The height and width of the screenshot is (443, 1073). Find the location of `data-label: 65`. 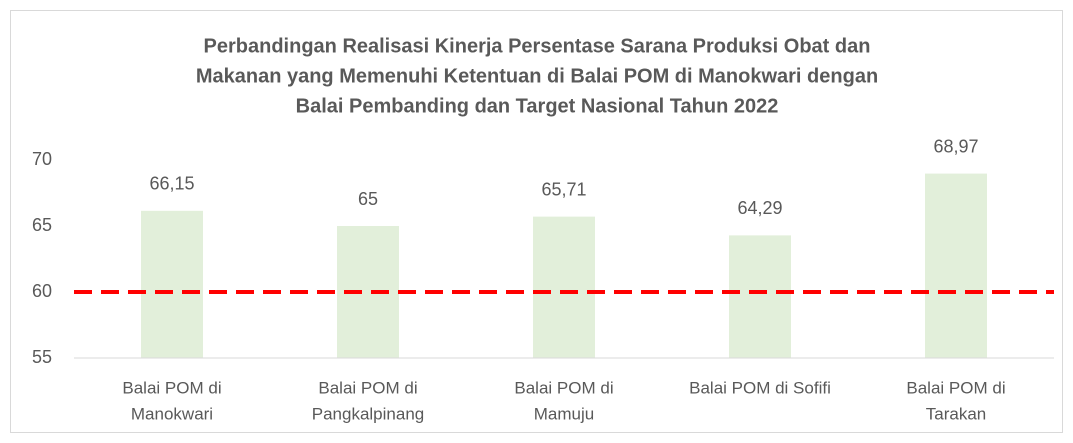

data-label: 65 is located at coordinates (368, 199).